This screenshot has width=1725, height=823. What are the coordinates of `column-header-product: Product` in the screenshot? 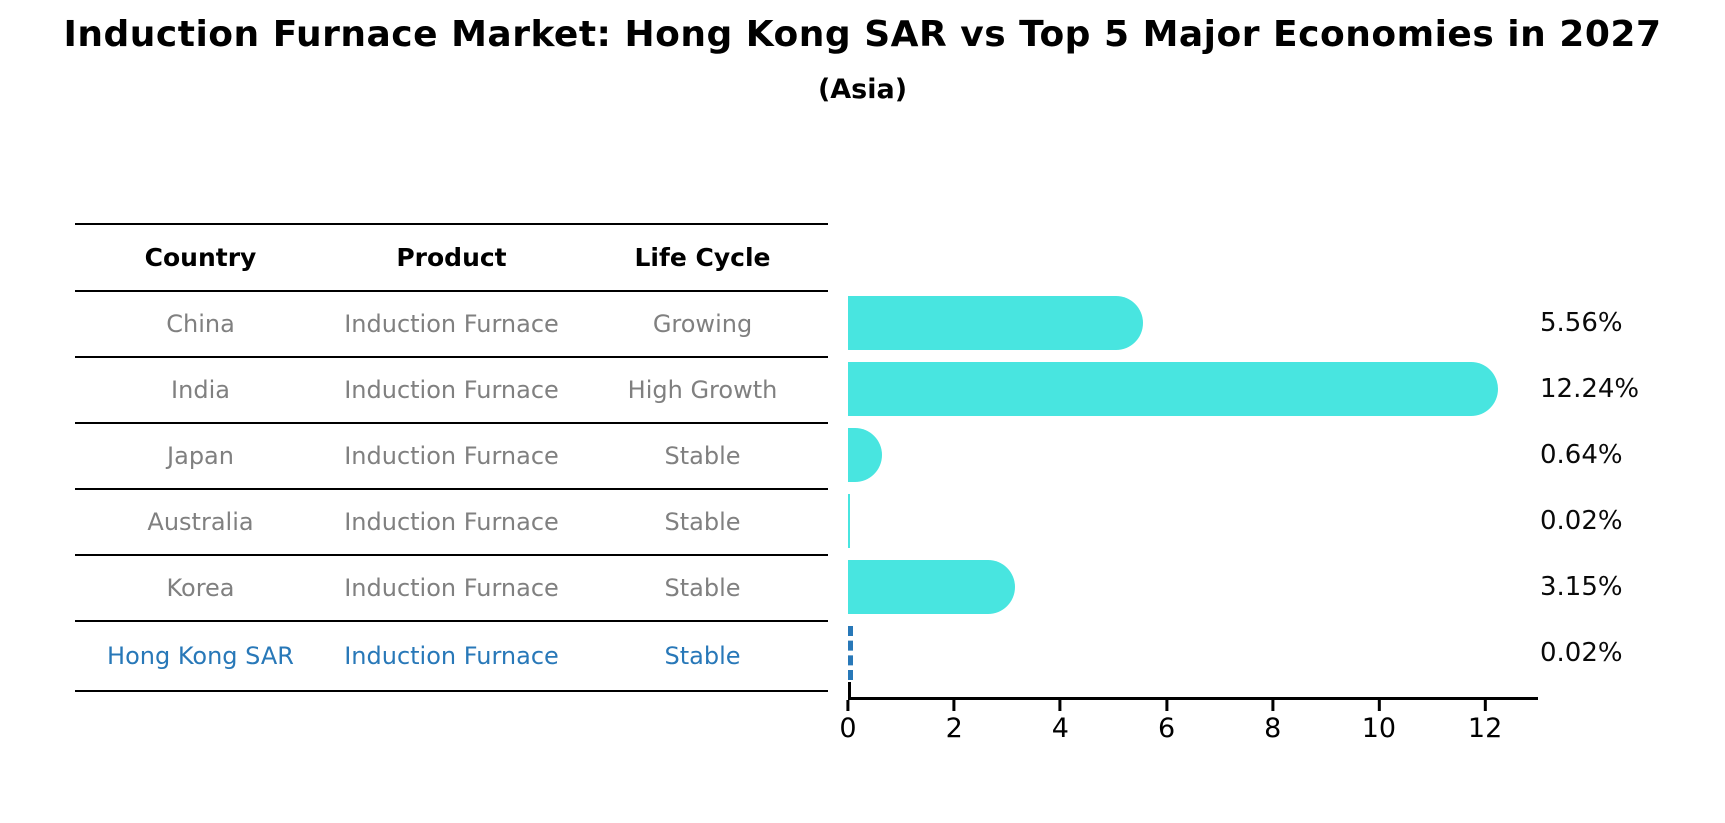 It's located at (451, 257).